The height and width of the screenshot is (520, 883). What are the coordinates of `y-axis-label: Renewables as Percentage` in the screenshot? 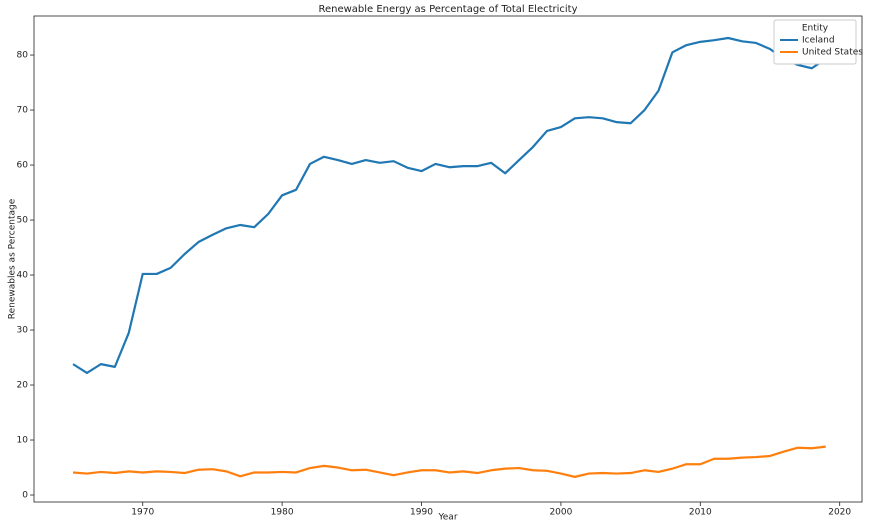 It's located at (13, 258).